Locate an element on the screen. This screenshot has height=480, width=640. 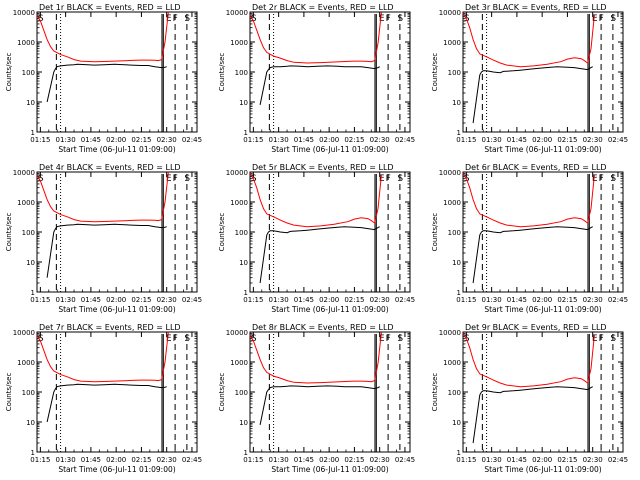
chart-title: Det 6r BLACK = Events, RED = LLD is located at coordinates (536, 167).